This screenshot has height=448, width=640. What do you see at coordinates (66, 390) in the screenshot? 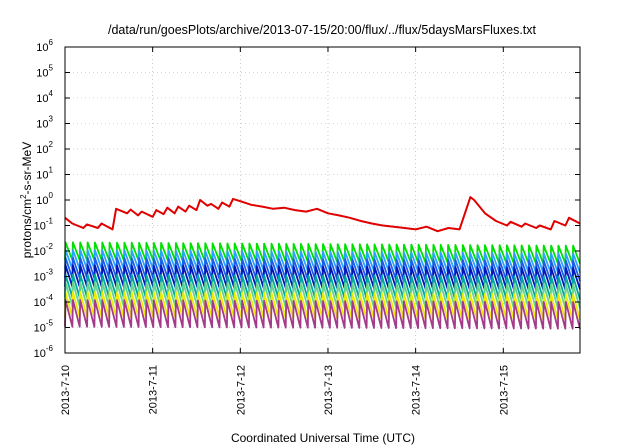
I see `x-tick-label: 2013-7-10` at bounding box center [66, 390].